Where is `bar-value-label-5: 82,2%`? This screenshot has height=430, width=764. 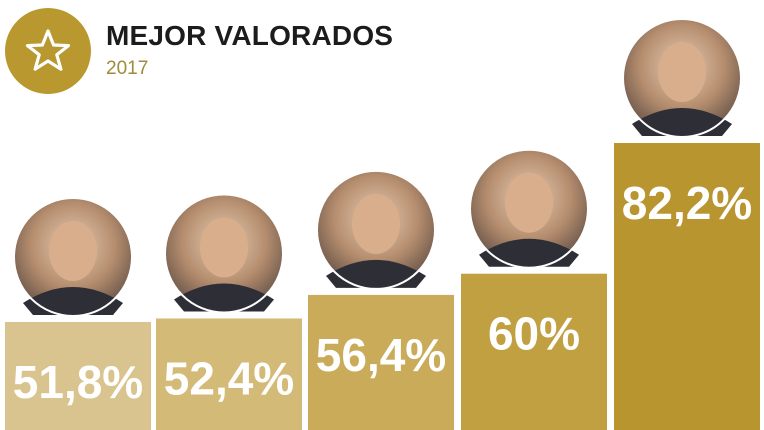
bar-value-label-5: 82,2% is located at coordinates (687, 203).